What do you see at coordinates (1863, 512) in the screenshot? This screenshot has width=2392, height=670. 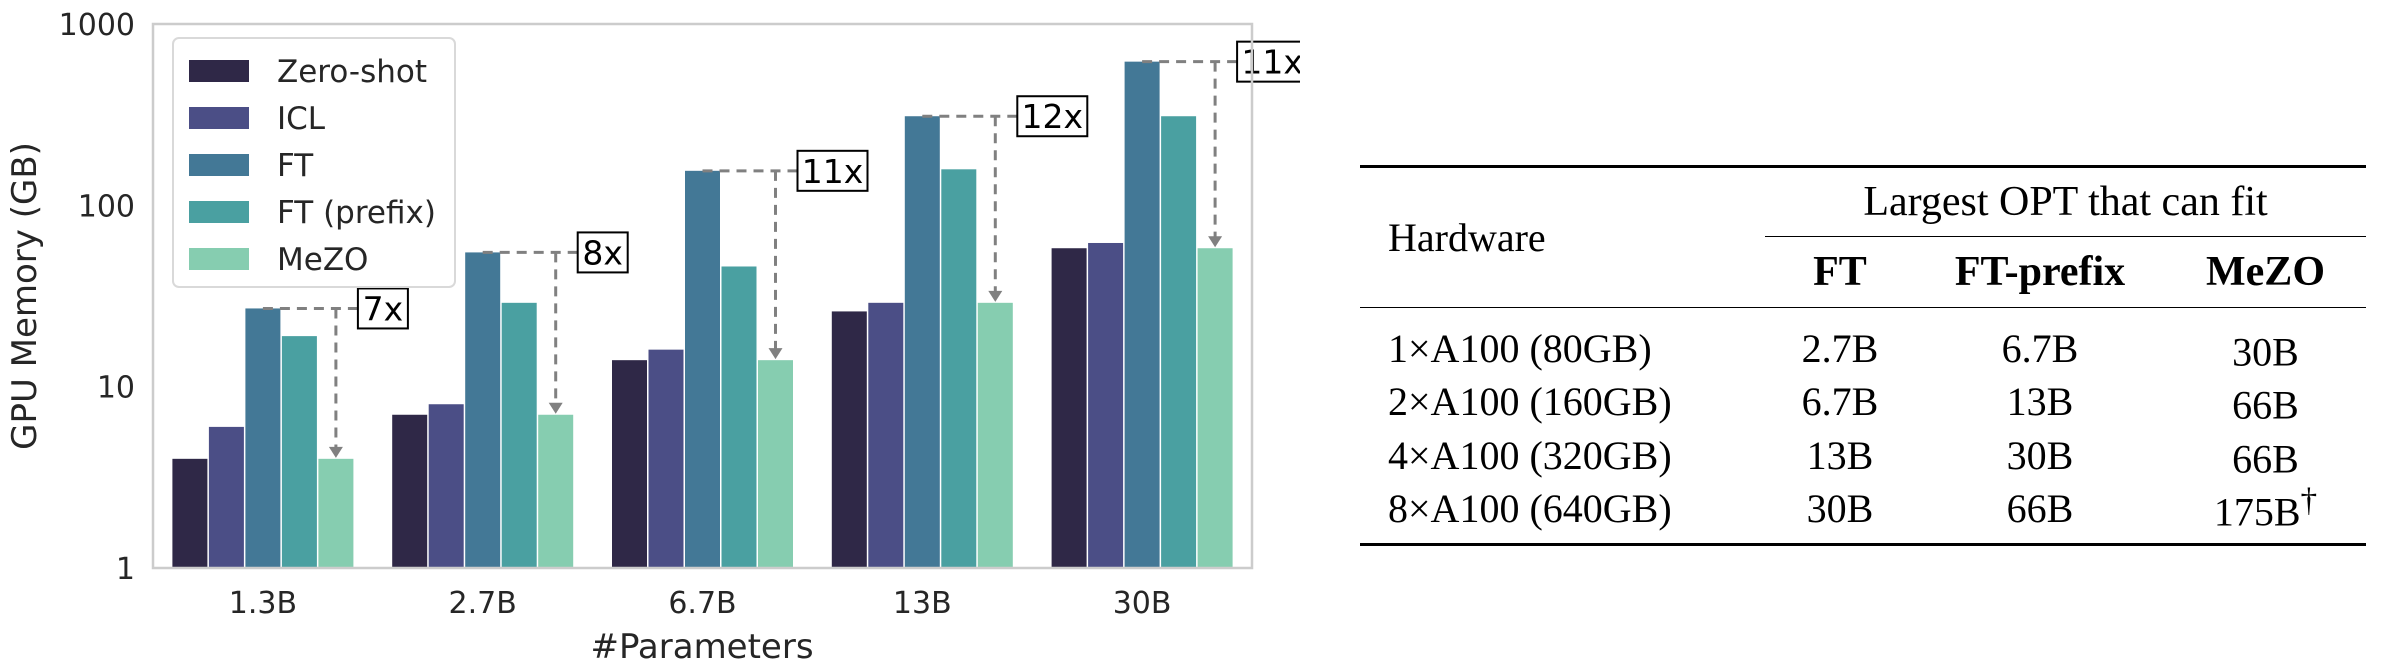 I see `table-row: 8×A100 (640GB) 30B 66B 175B†` at bounding box center [1863, 512].